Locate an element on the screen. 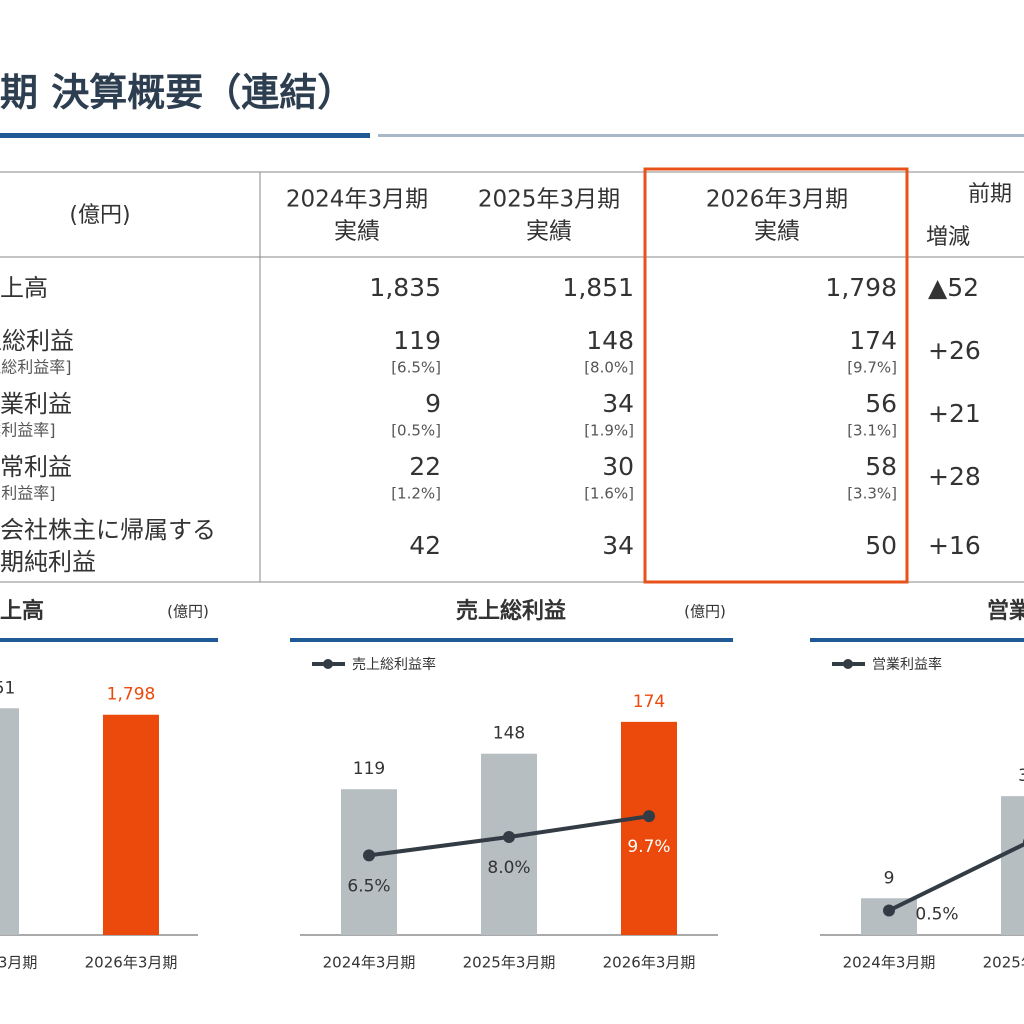 The height and width of the screenshot is (1024, 1024). column-header: 2025年3月期 is located at coordinates (549, 200).